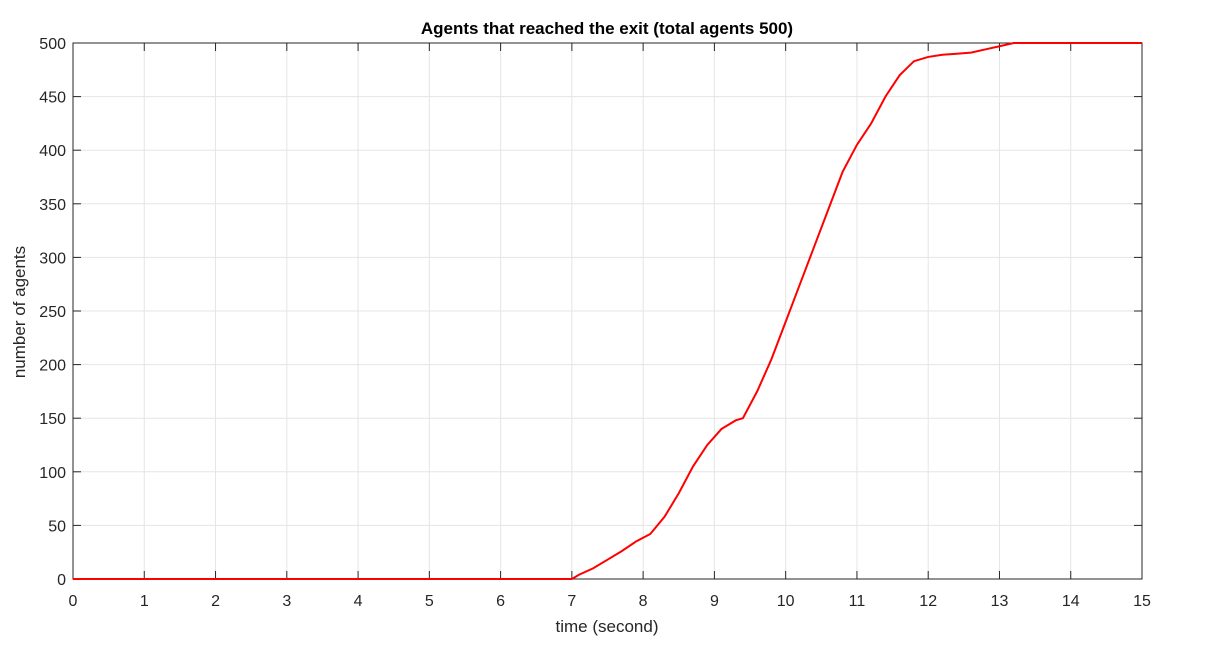 This screenshot has height=645, width=1212. Describe the element at coordinates (52, 44) in the screenshot. I see `y-tick-label: 500` at that location.